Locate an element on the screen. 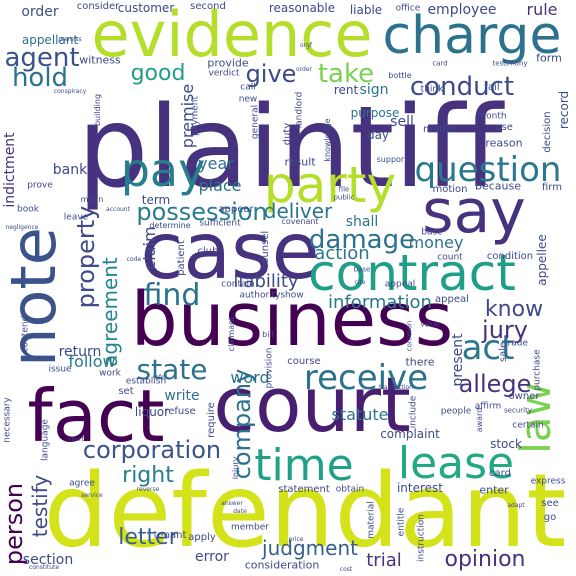 This screenshot has height=576, width=576. word-trade: trade is located at coordinates (516, 343).